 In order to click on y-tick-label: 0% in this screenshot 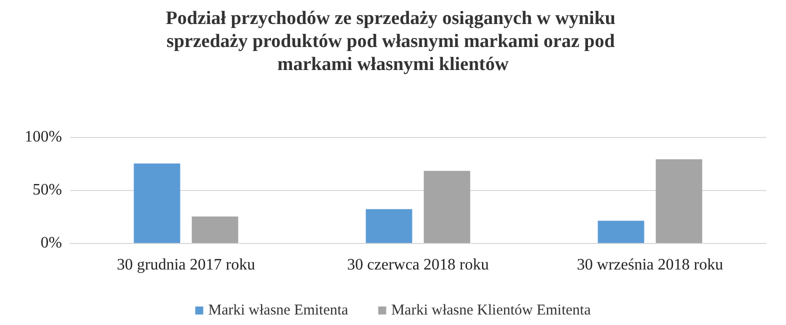, I will do `click(51, 243)`.